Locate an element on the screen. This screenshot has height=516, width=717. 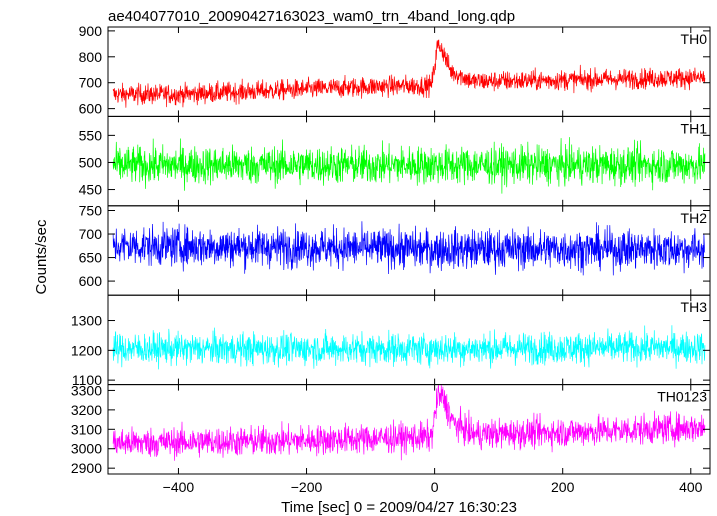
y-tick-label: 3000 is located at coordinates (86, 449).